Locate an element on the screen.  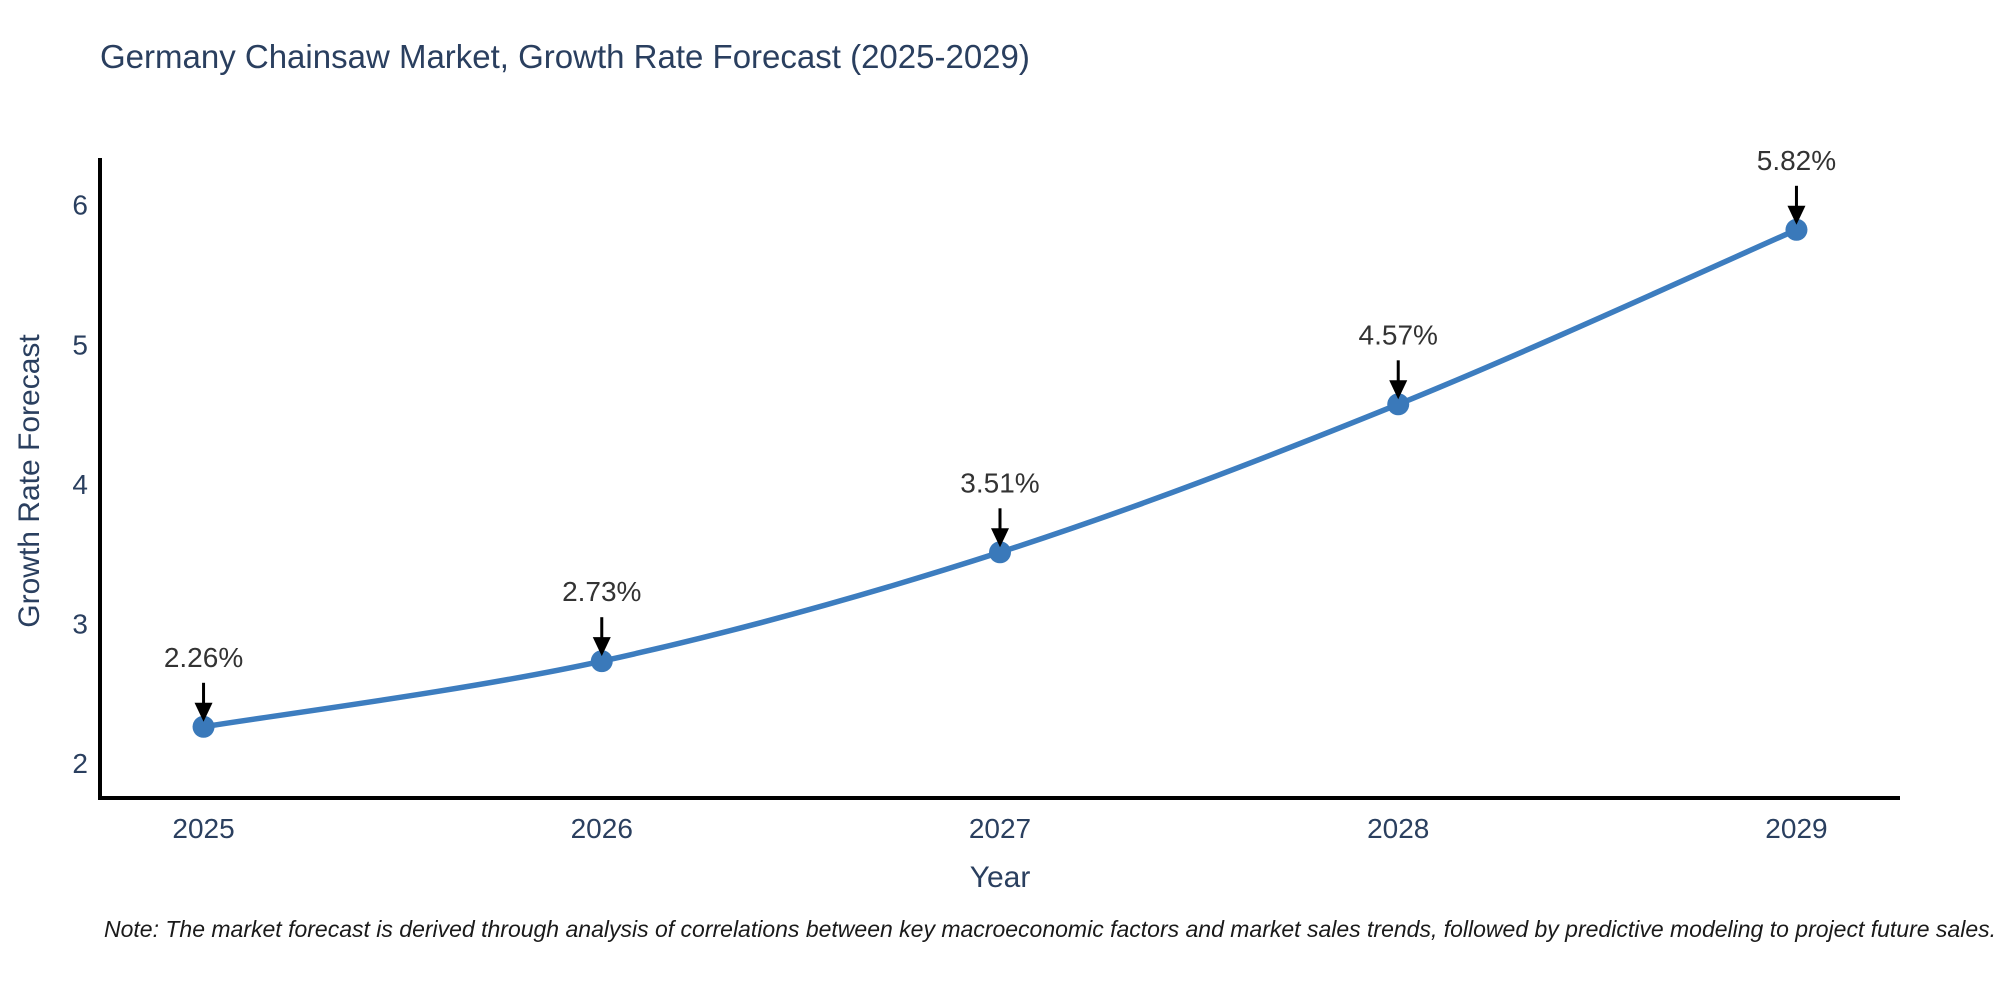
data-point-label: 2.73% is located at coordinates (601, 591).